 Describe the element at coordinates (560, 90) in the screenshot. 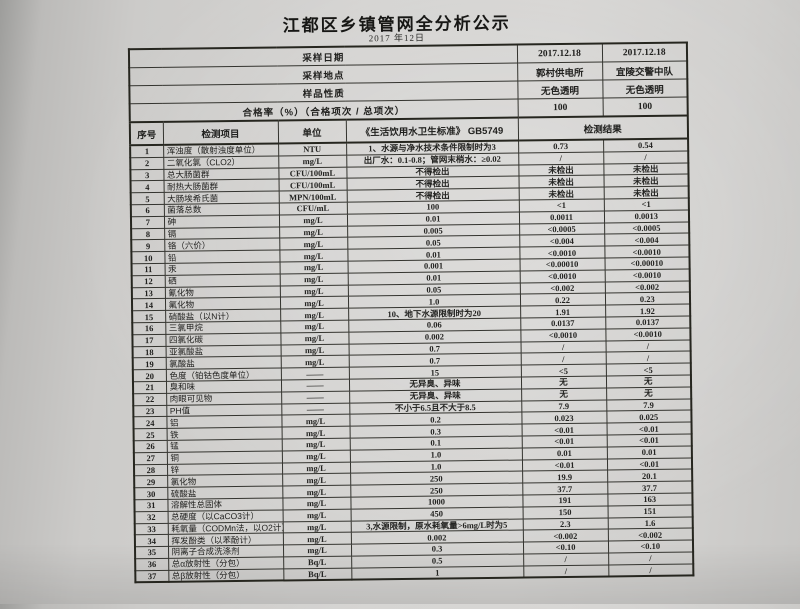

I see `meta-value-1: 无色透明` at that location.